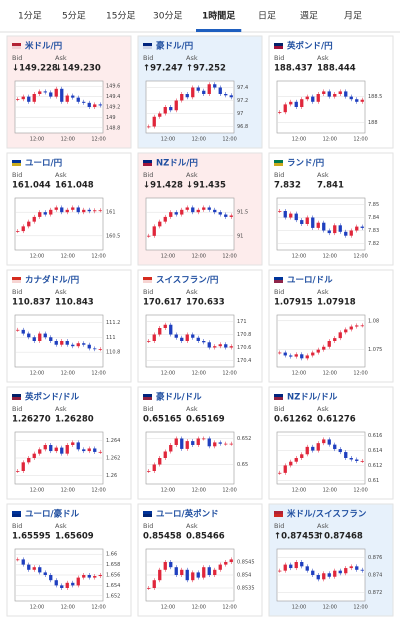 This screenshot has width=400, height=618. Describe the element at coordinates (240, 236) in the screenshot. I see `y-tick-label: 91` at that location.